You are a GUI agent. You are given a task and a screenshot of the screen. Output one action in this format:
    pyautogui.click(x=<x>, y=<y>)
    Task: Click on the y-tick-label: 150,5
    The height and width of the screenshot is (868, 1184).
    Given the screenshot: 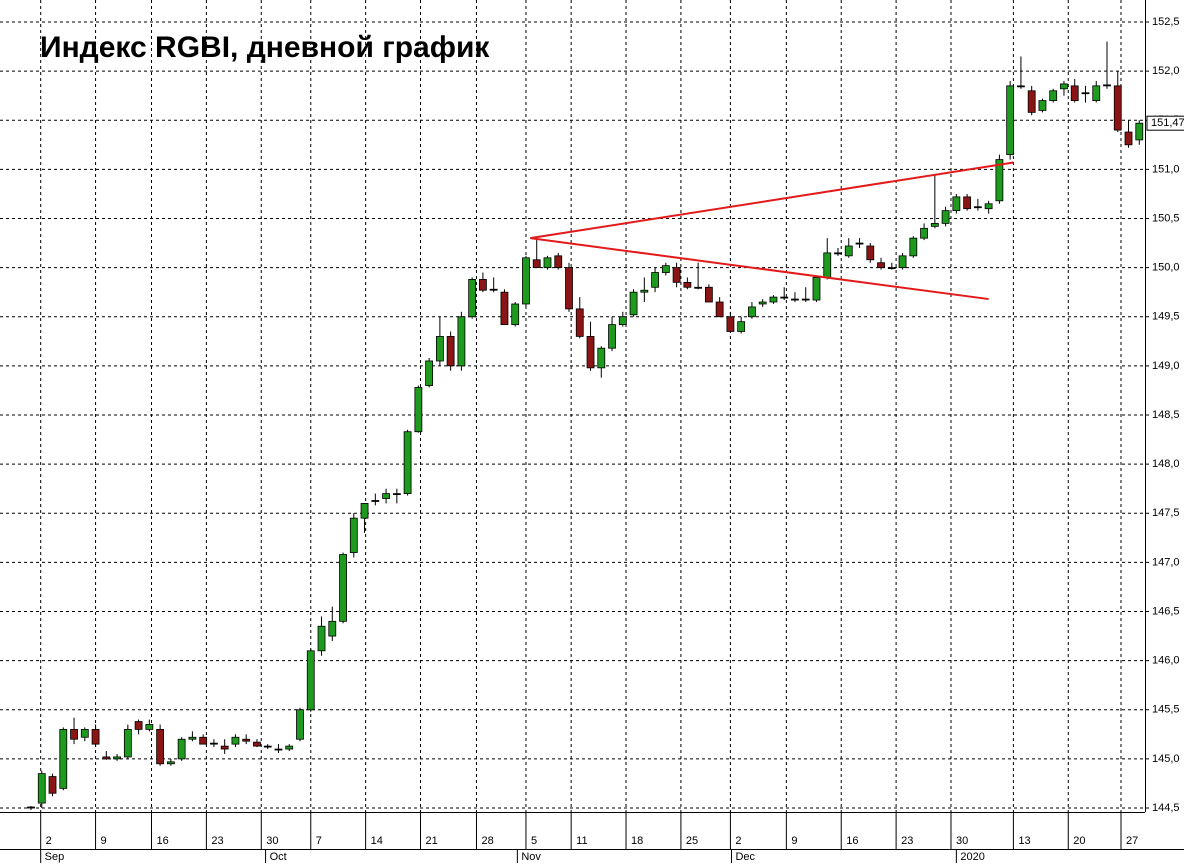 What is the action you would take?
    pyautogui.click(x=1166, y=218)
    